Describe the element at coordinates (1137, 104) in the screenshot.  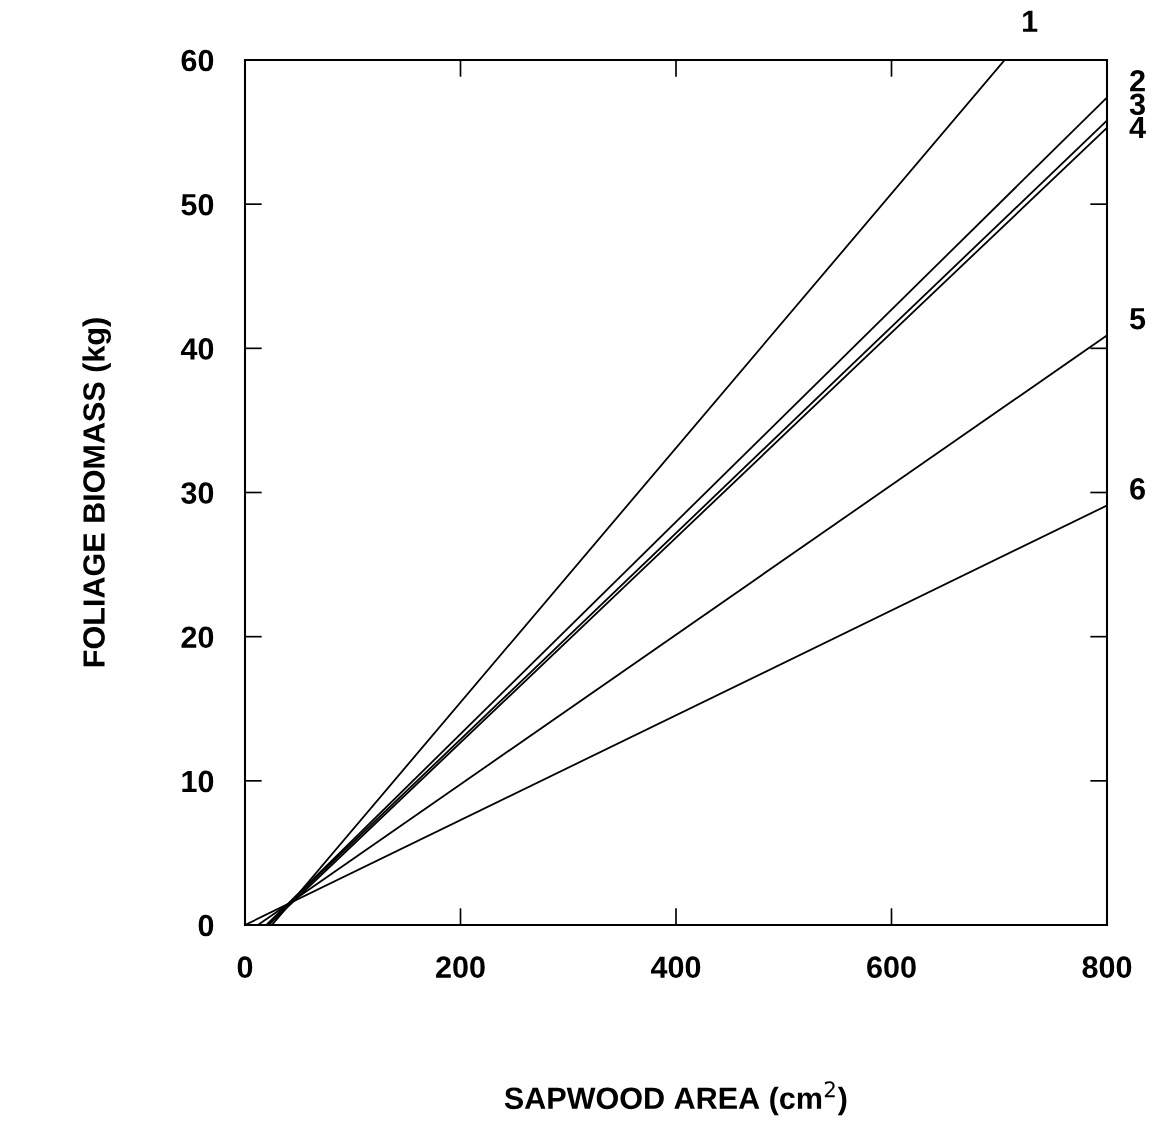
I see `series-label: 3` at that location.